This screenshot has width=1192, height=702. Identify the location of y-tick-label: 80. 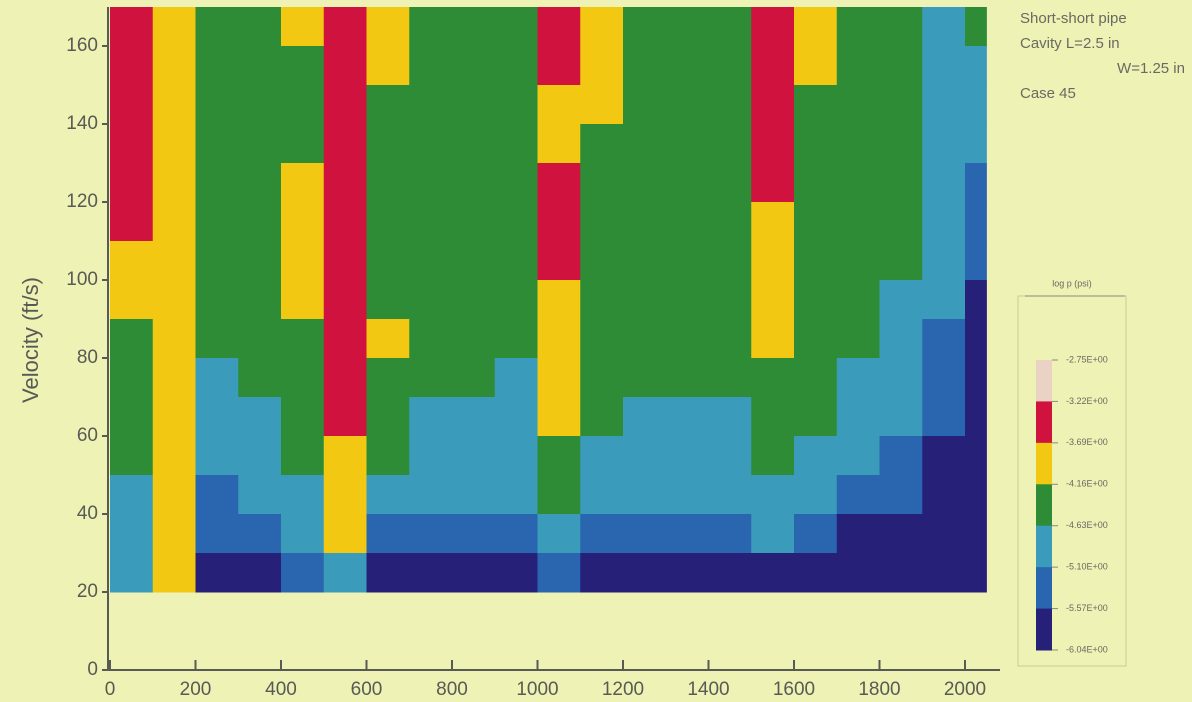
(87, 357).